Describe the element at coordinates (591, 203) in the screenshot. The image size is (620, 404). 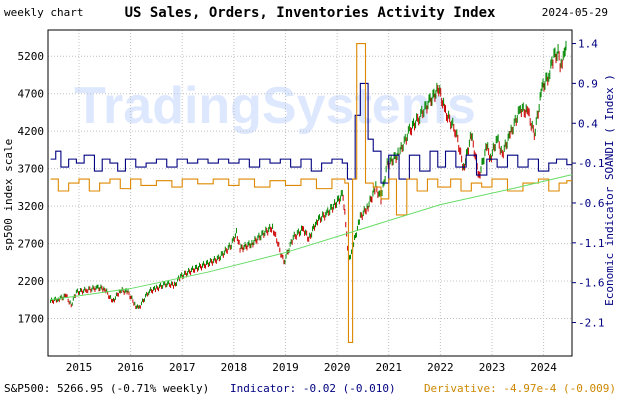
I see `y-tick-right-label: -0.6` at that location.